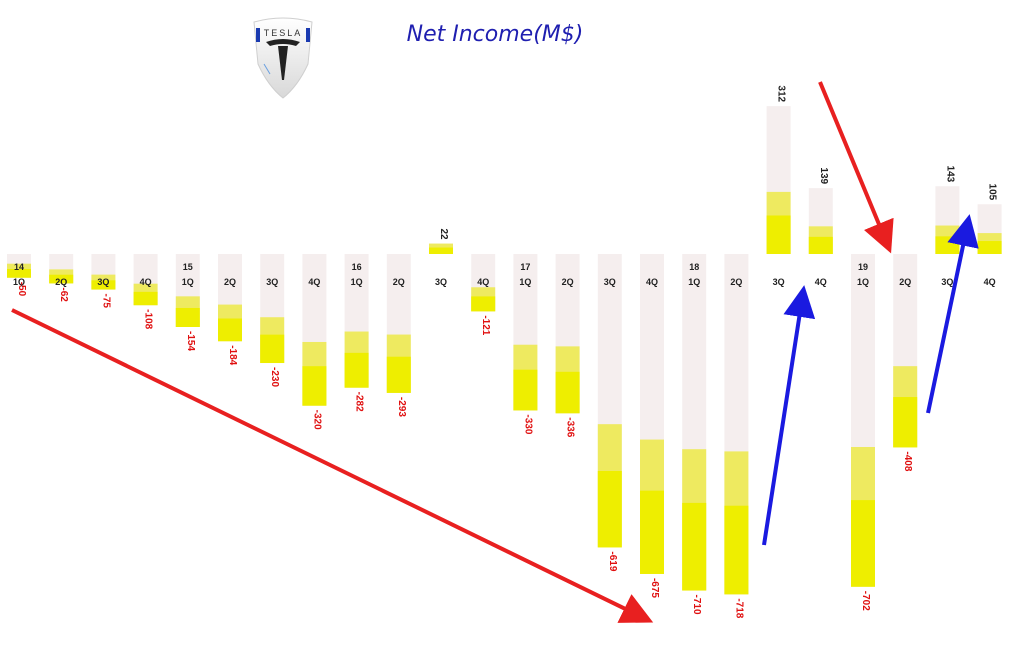 The width and height of the screenshot is (1024, 670). Describe the element at coordinates (316, 420) in the screenshot. I see `data-label: -320` at that location.